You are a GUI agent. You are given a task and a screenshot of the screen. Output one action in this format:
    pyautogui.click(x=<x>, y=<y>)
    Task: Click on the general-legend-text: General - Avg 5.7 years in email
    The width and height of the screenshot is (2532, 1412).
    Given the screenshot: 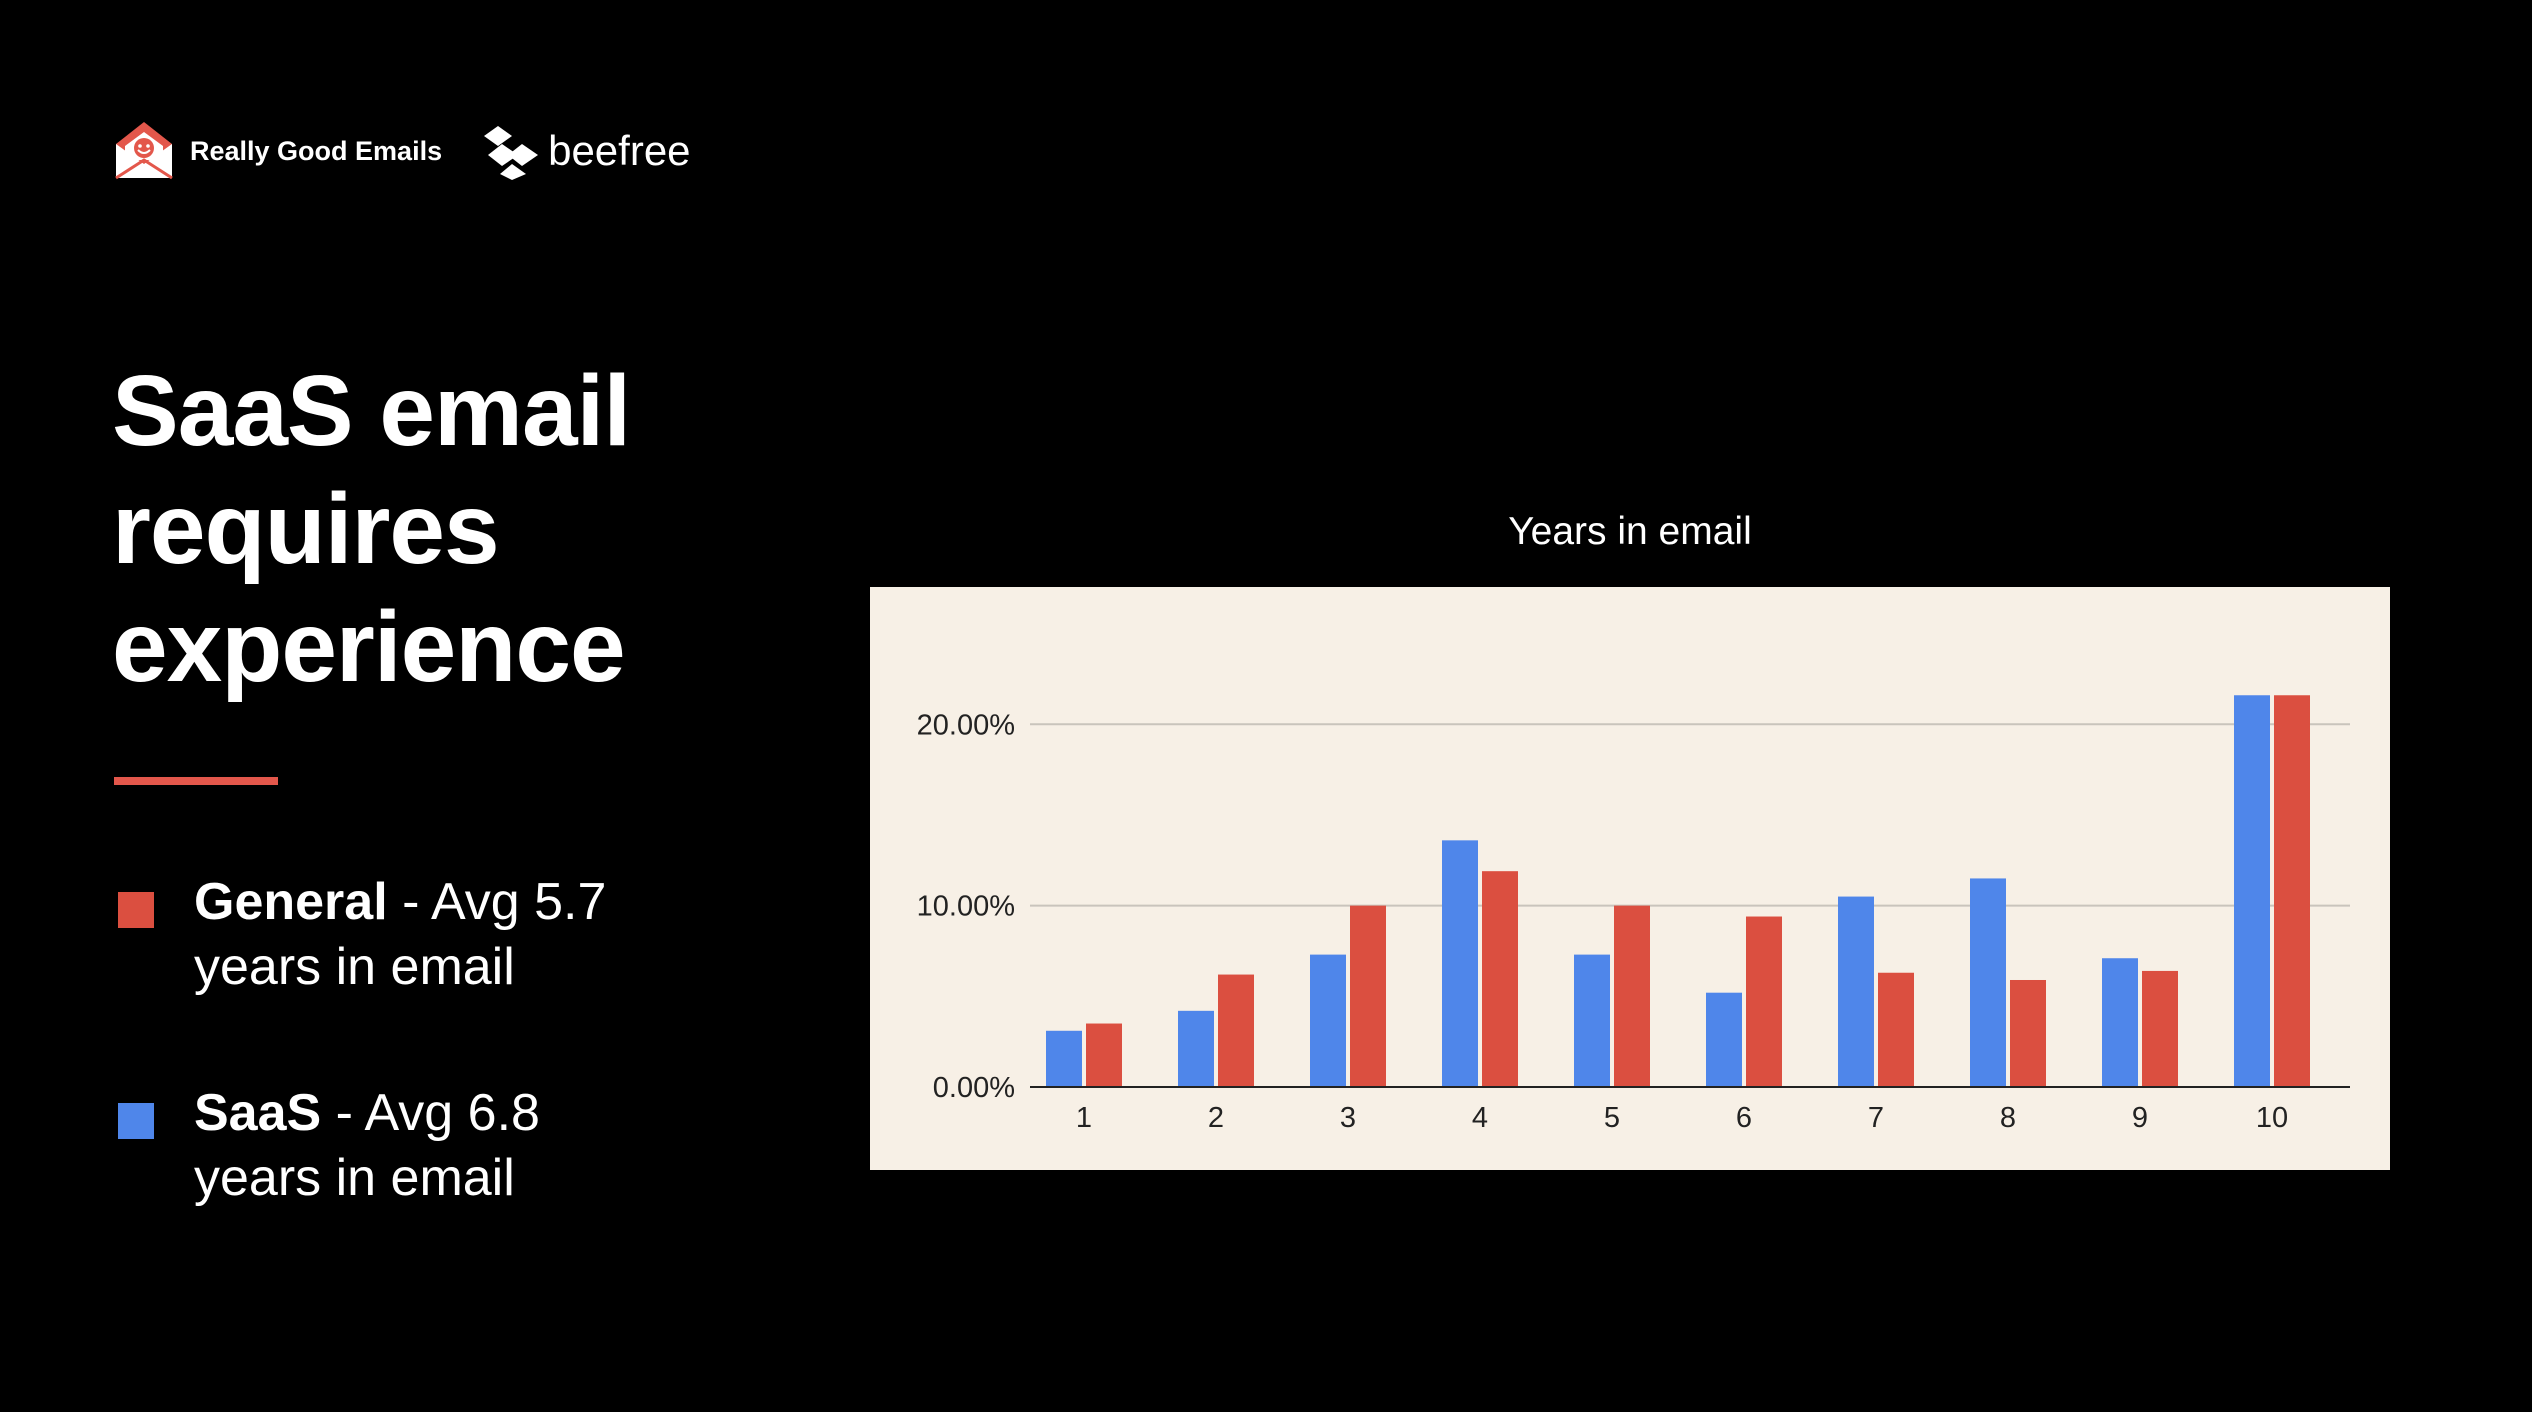 What is the action you would take?
    pyautogui.click(x=400, y=935)
    